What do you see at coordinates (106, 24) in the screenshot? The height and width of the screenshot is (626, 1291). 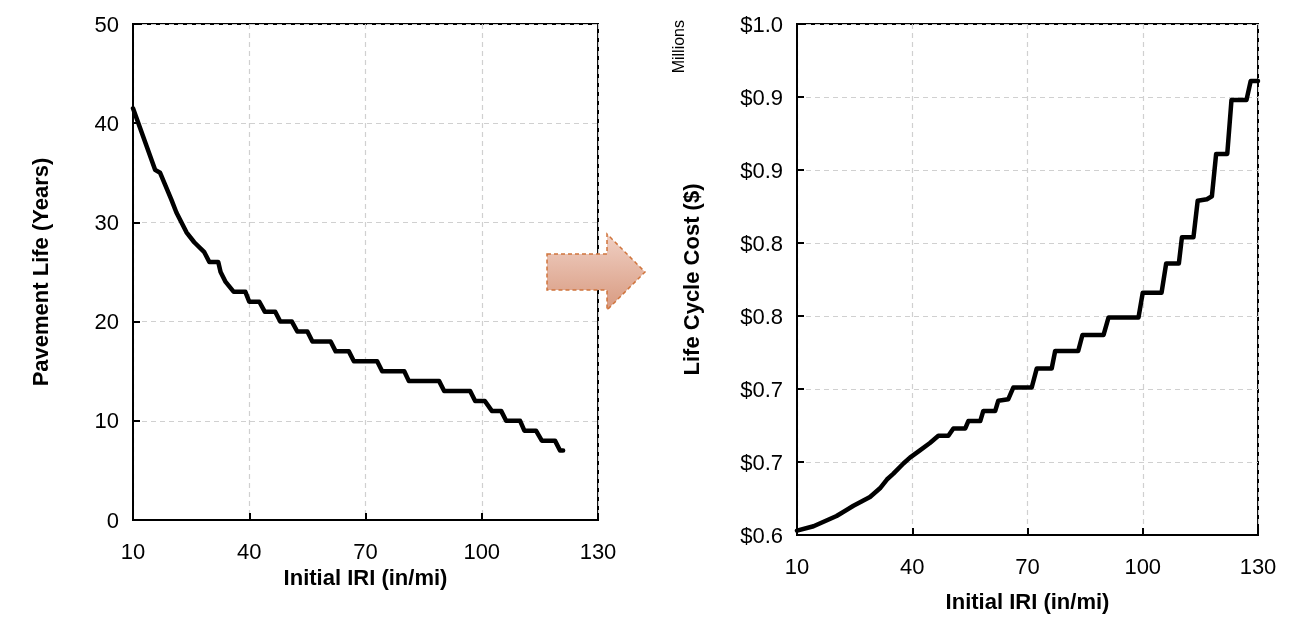 I see `y-tick-label: 50` at bounding box center [106, 24].